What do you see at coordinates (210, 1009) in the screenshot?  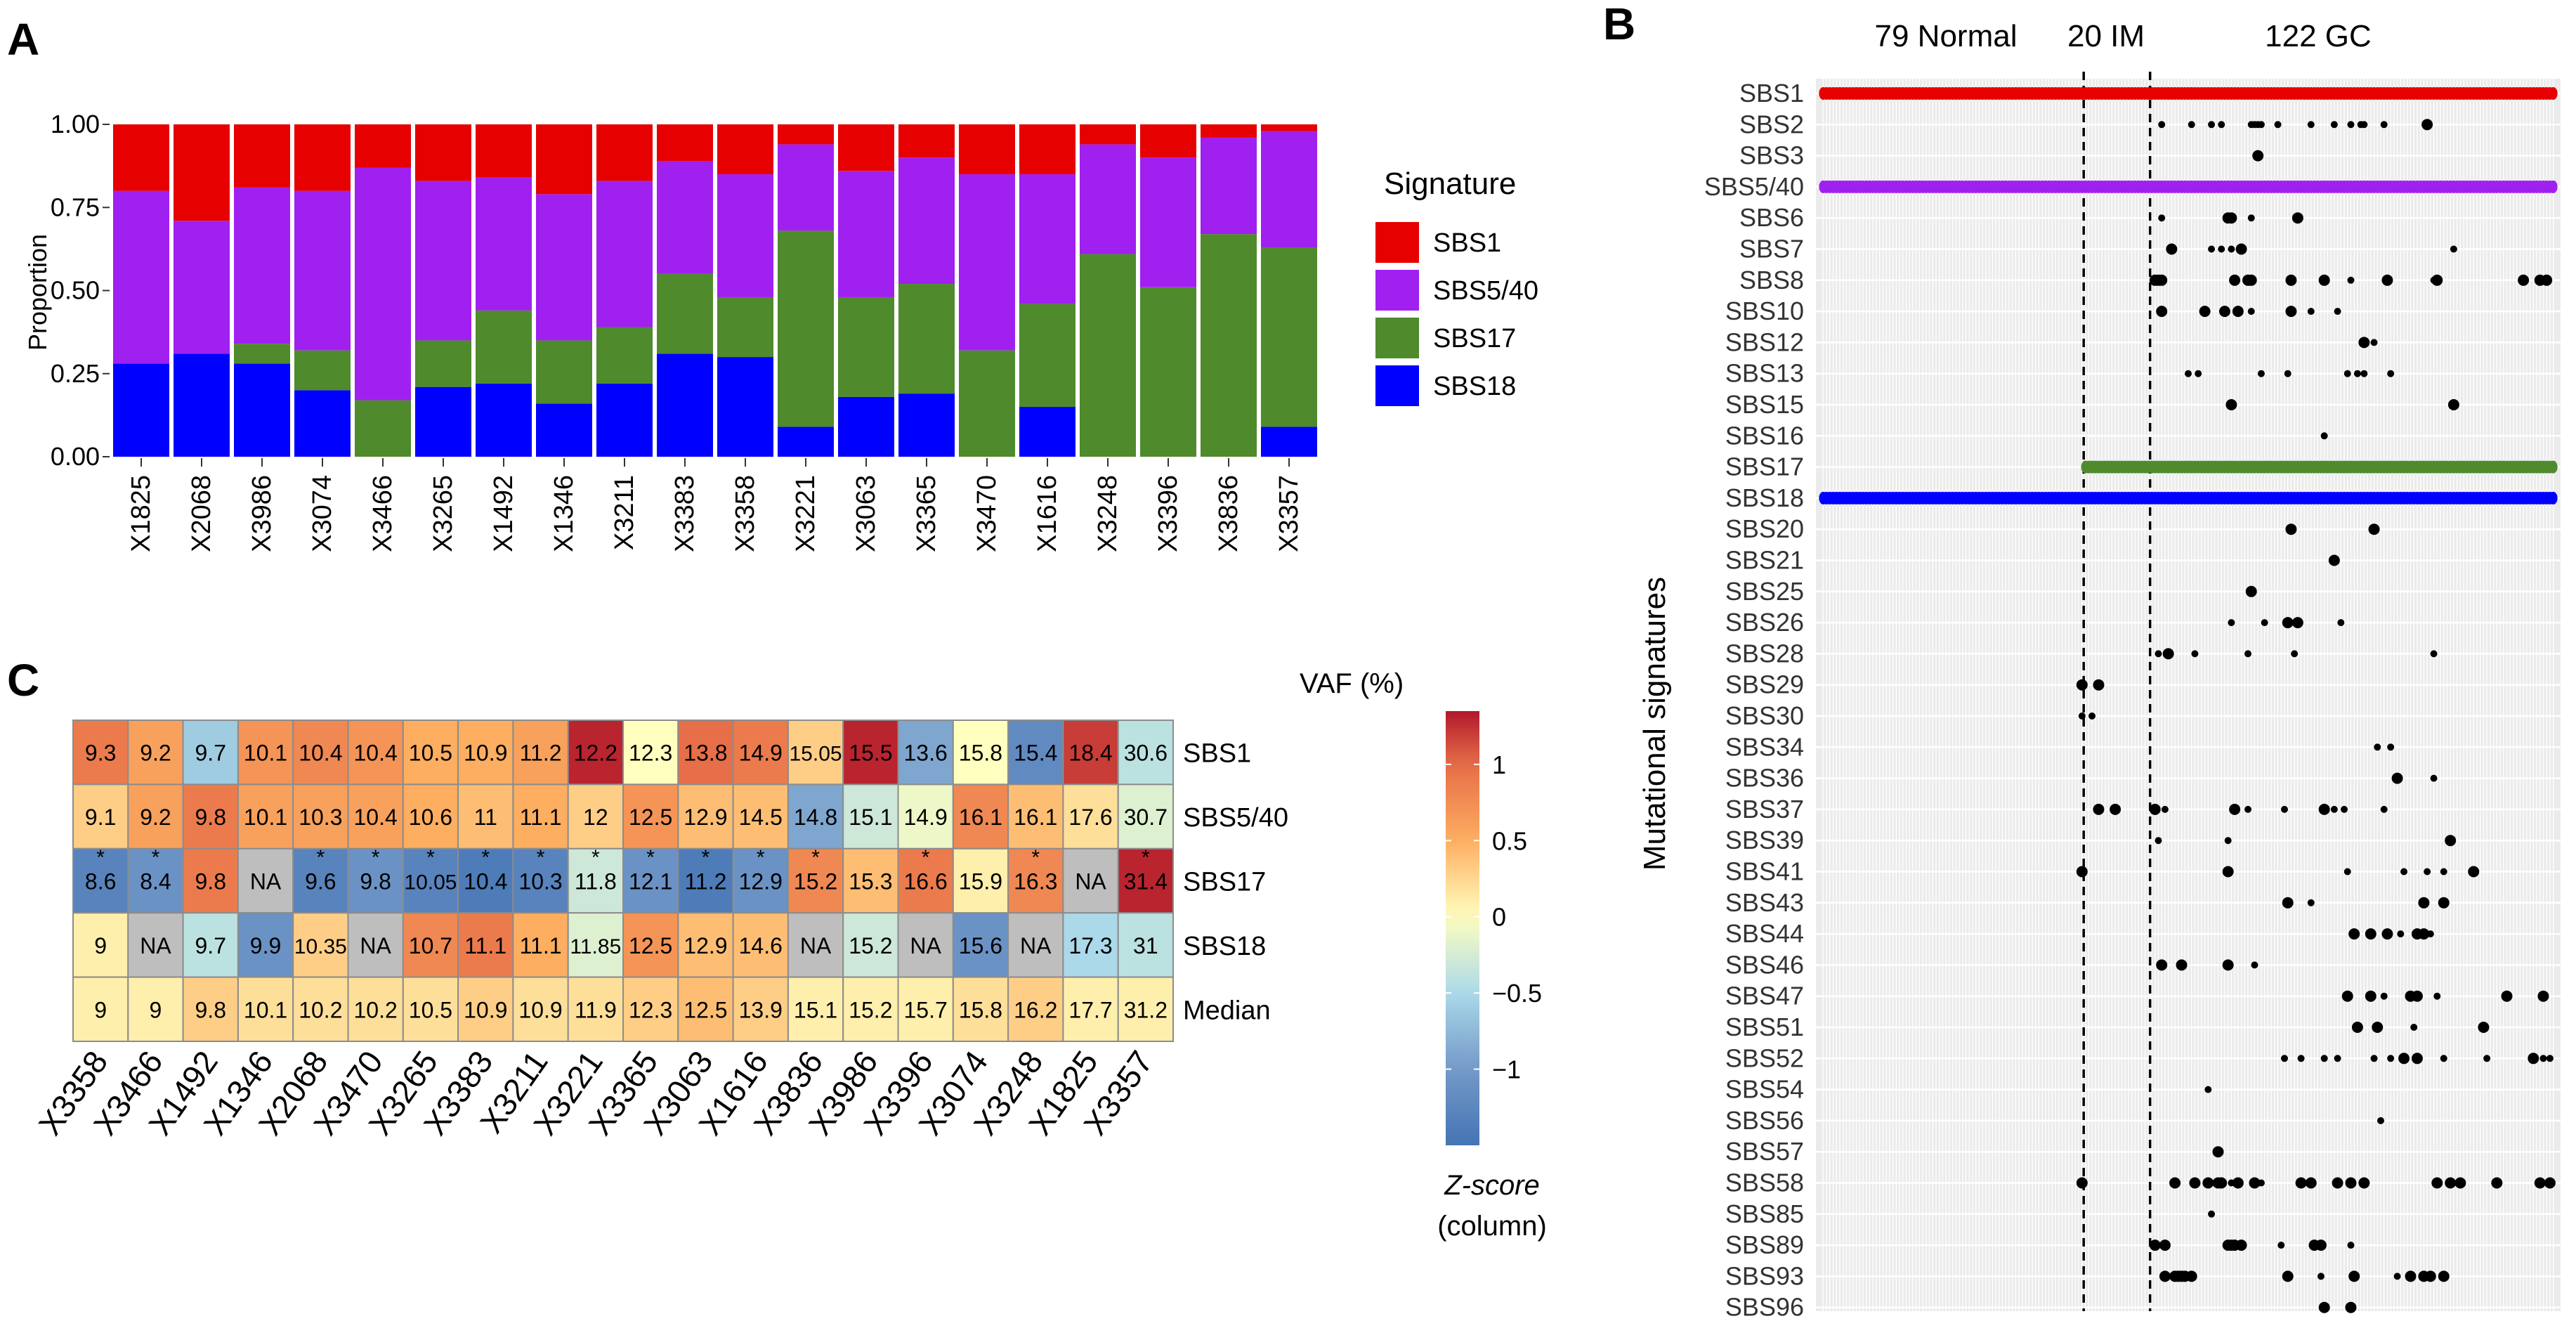 I see `cell-value: 9.8` at bounding box center [210, 1009].